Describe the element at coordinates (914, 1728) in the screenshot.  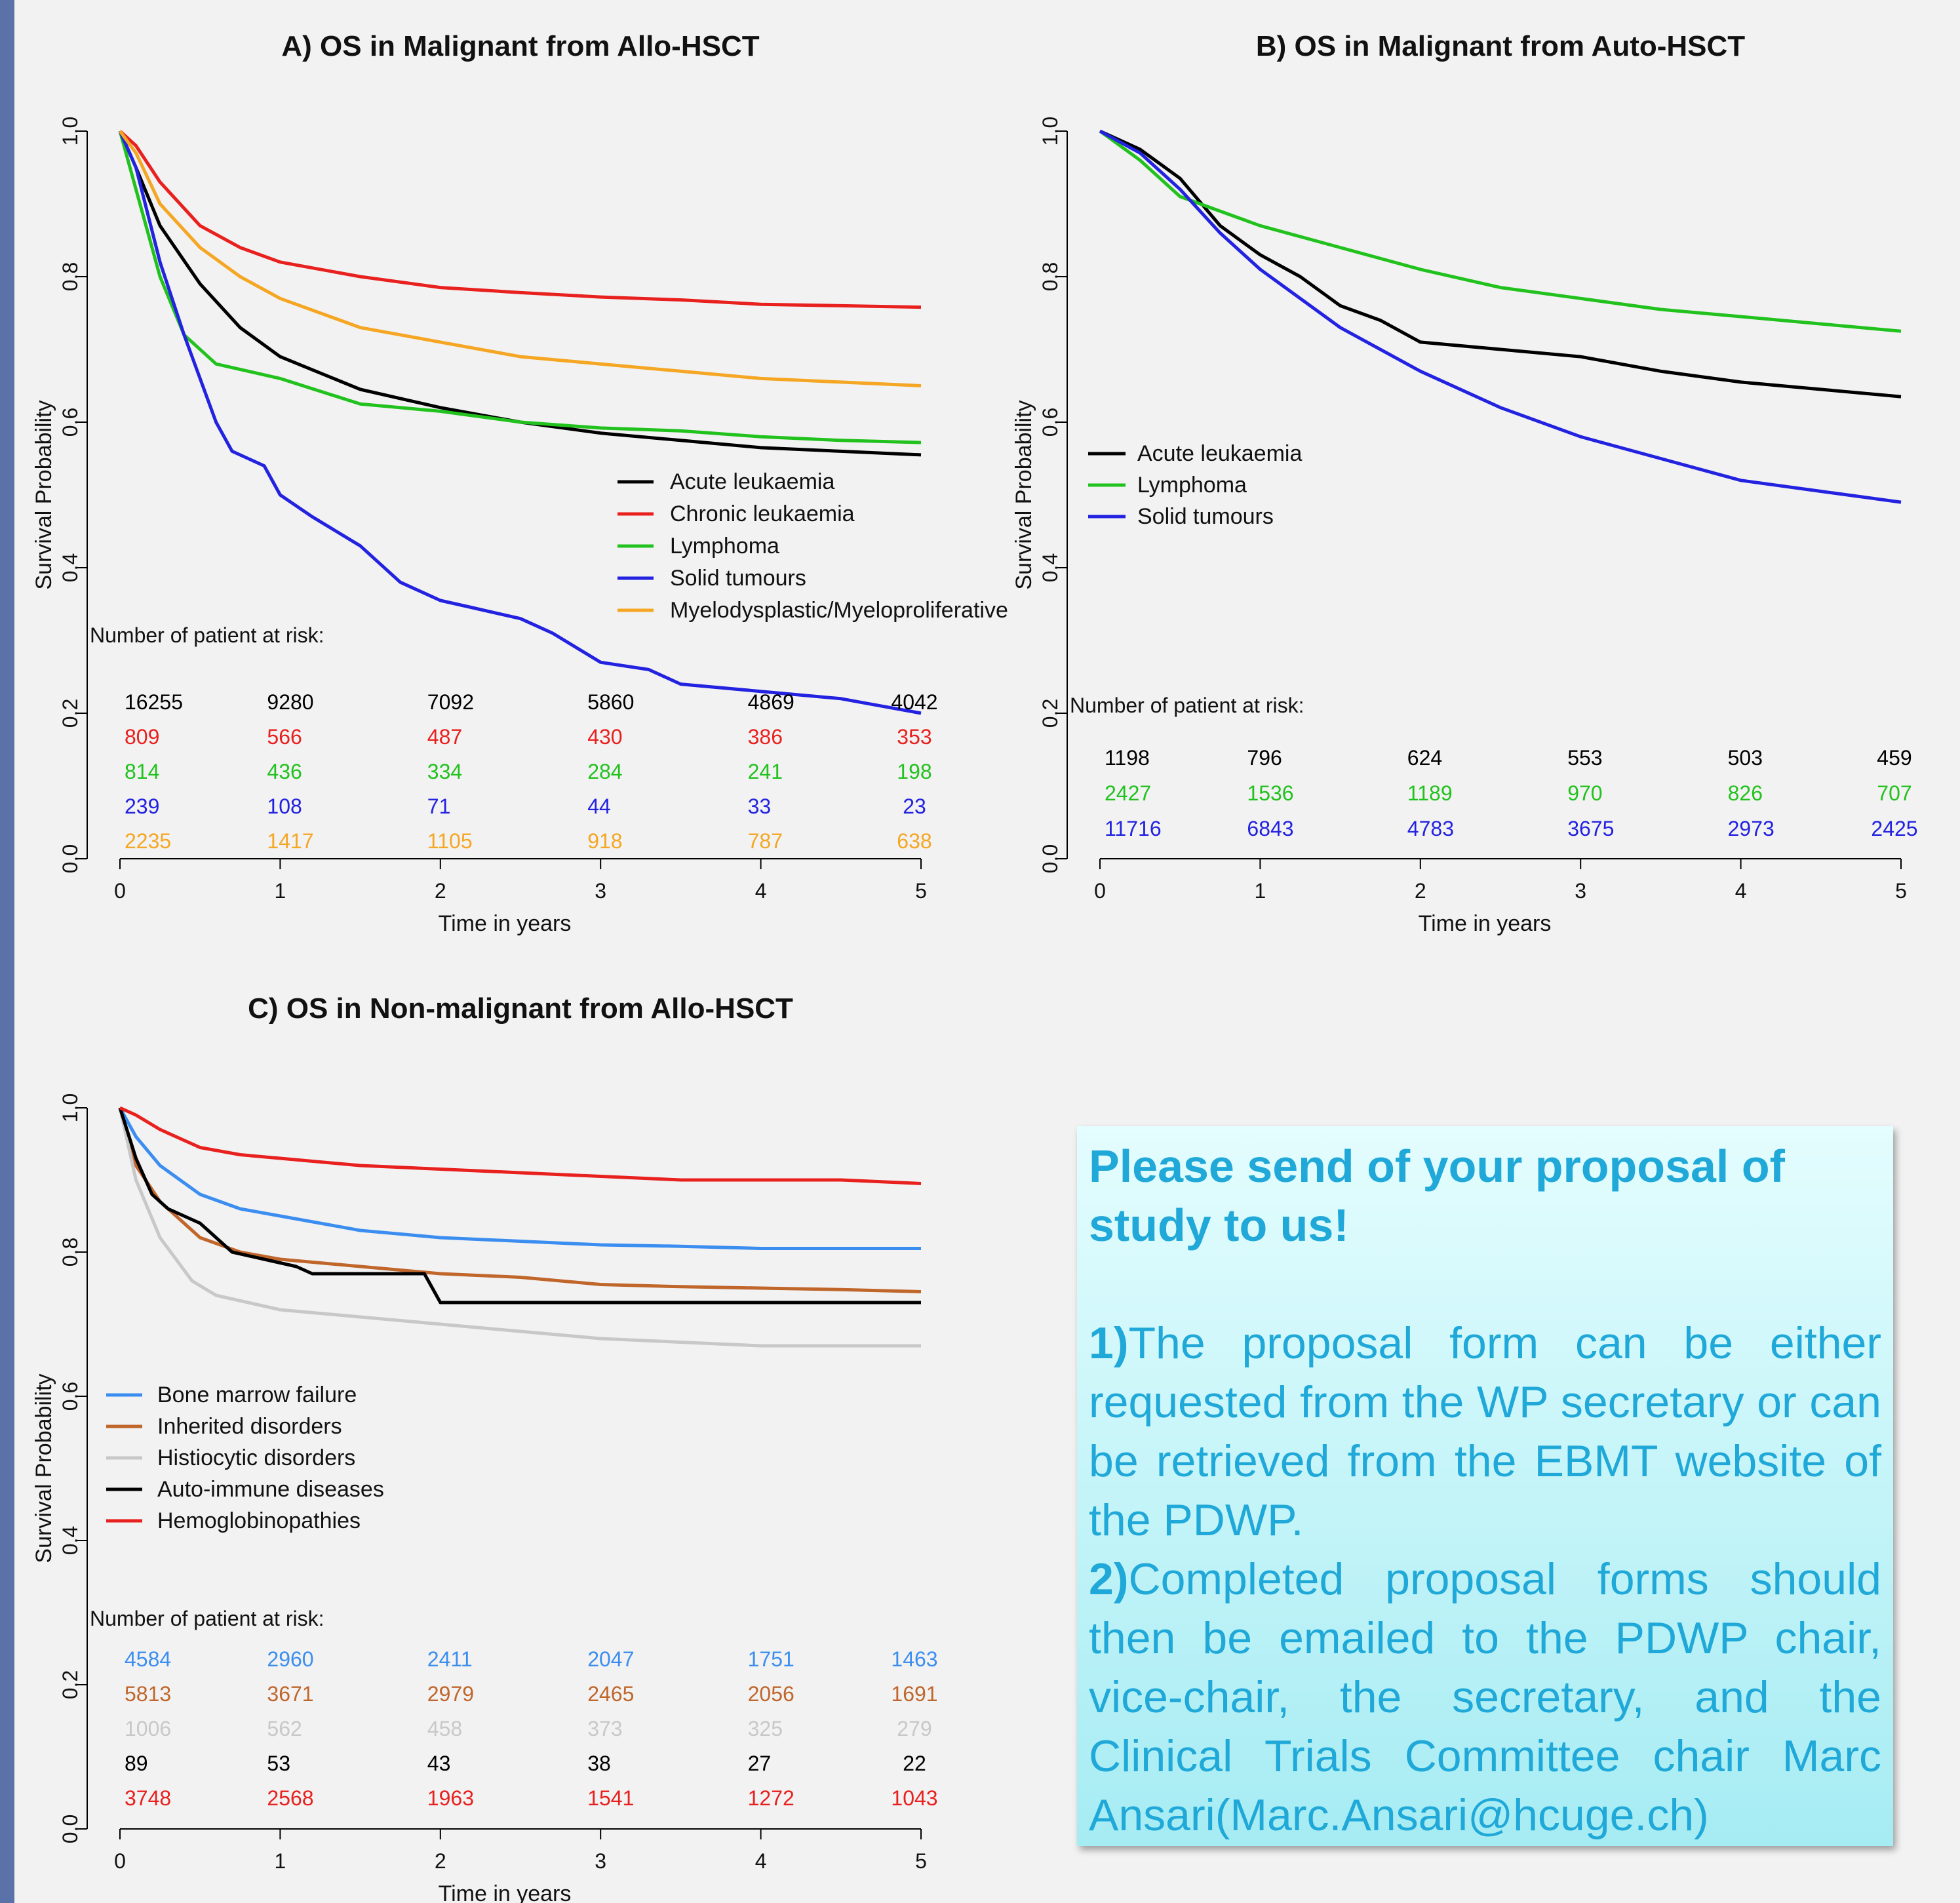
I see `risk-count: 279` at that location.